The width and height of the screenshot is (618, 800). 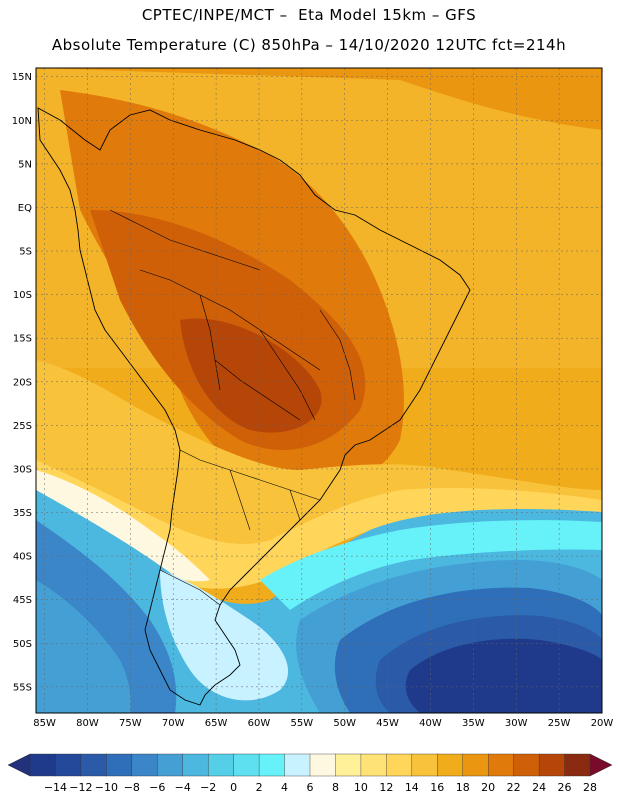 What do you see at coordinates (183, 787) in the screenshot?
I see `colorbar-label: −4` at bounding box center [183, 787].